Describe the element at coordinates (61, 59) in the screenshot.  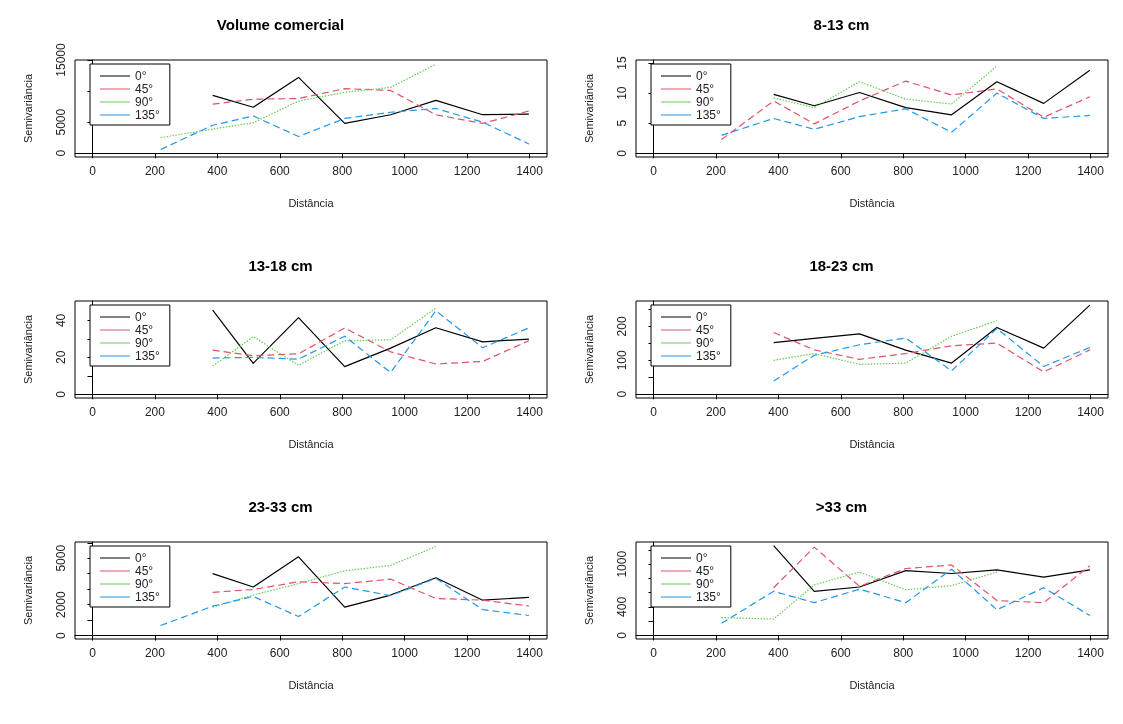
I see `y-tick-label: 15000` at that location.